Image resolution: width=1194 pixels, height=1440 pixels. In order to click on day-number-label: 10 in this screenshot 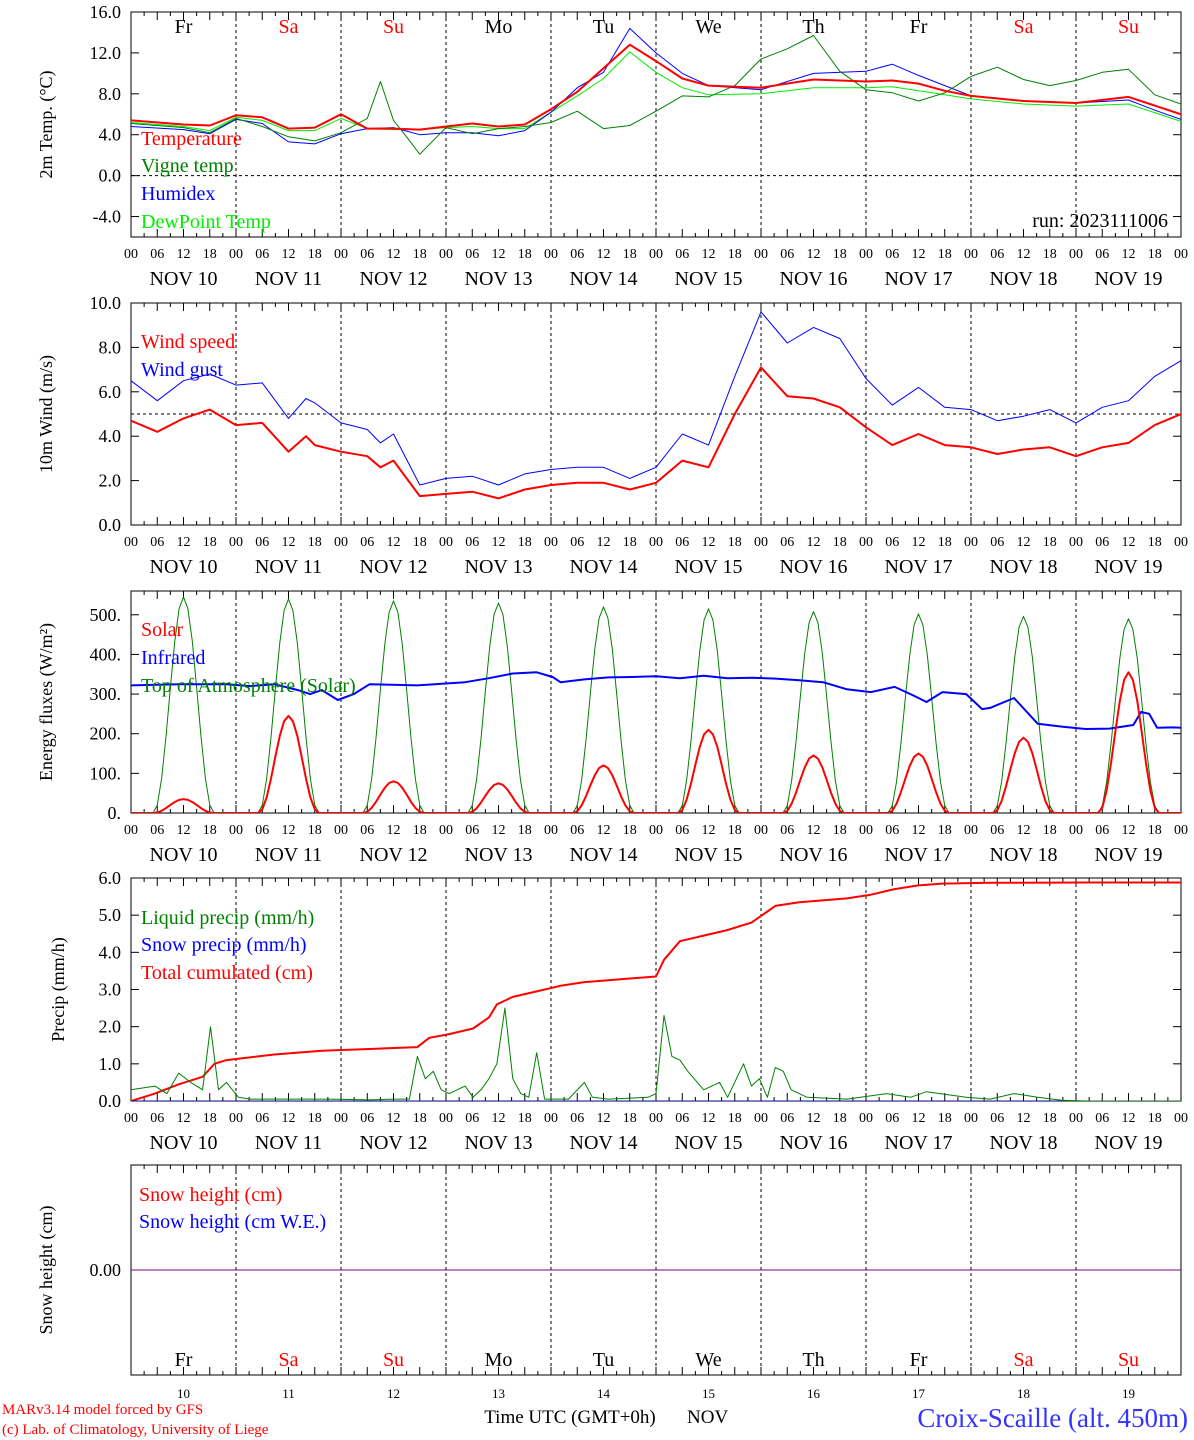, I will do `click(183, 1393)`.